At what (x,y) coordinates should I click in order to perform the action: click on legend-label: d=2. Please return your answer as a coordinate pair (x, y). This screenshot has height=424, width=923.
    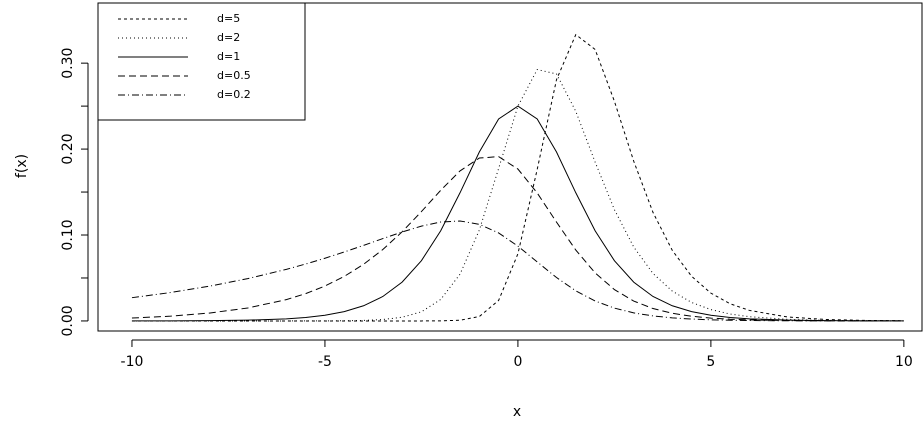
    Looking at the image, I should click on (228, 37).